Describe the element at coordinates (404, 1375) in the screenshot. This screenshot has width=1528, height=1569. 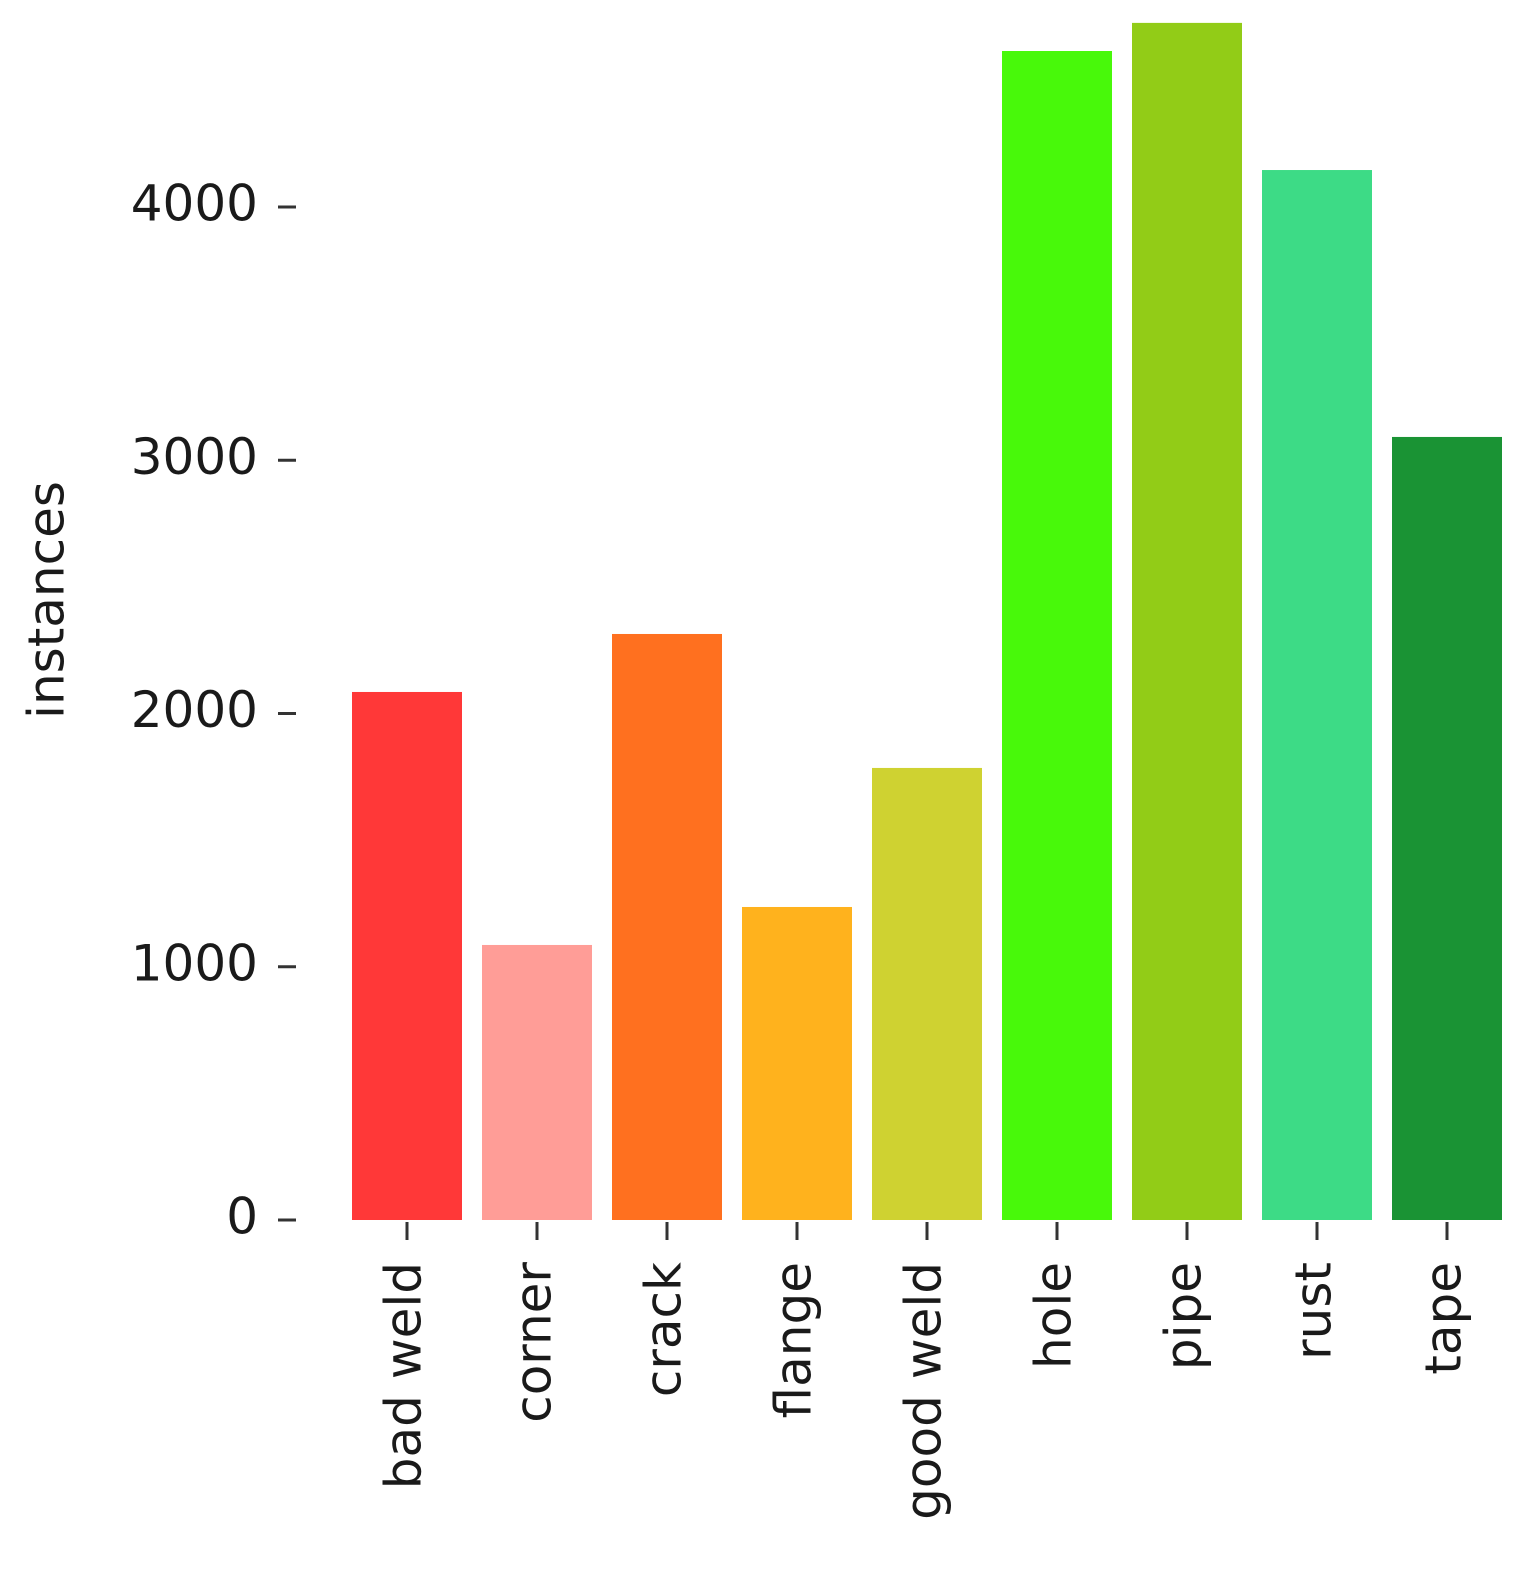
I see `x-tick-label: bad weld` at that location.